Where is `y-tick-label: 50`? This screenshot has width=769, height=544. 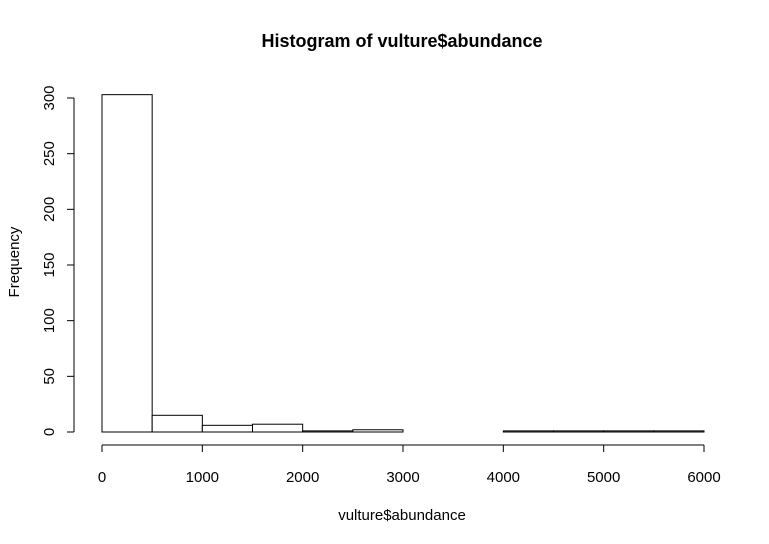 y-tick-label: 50 is located at coordinates (49, 376).